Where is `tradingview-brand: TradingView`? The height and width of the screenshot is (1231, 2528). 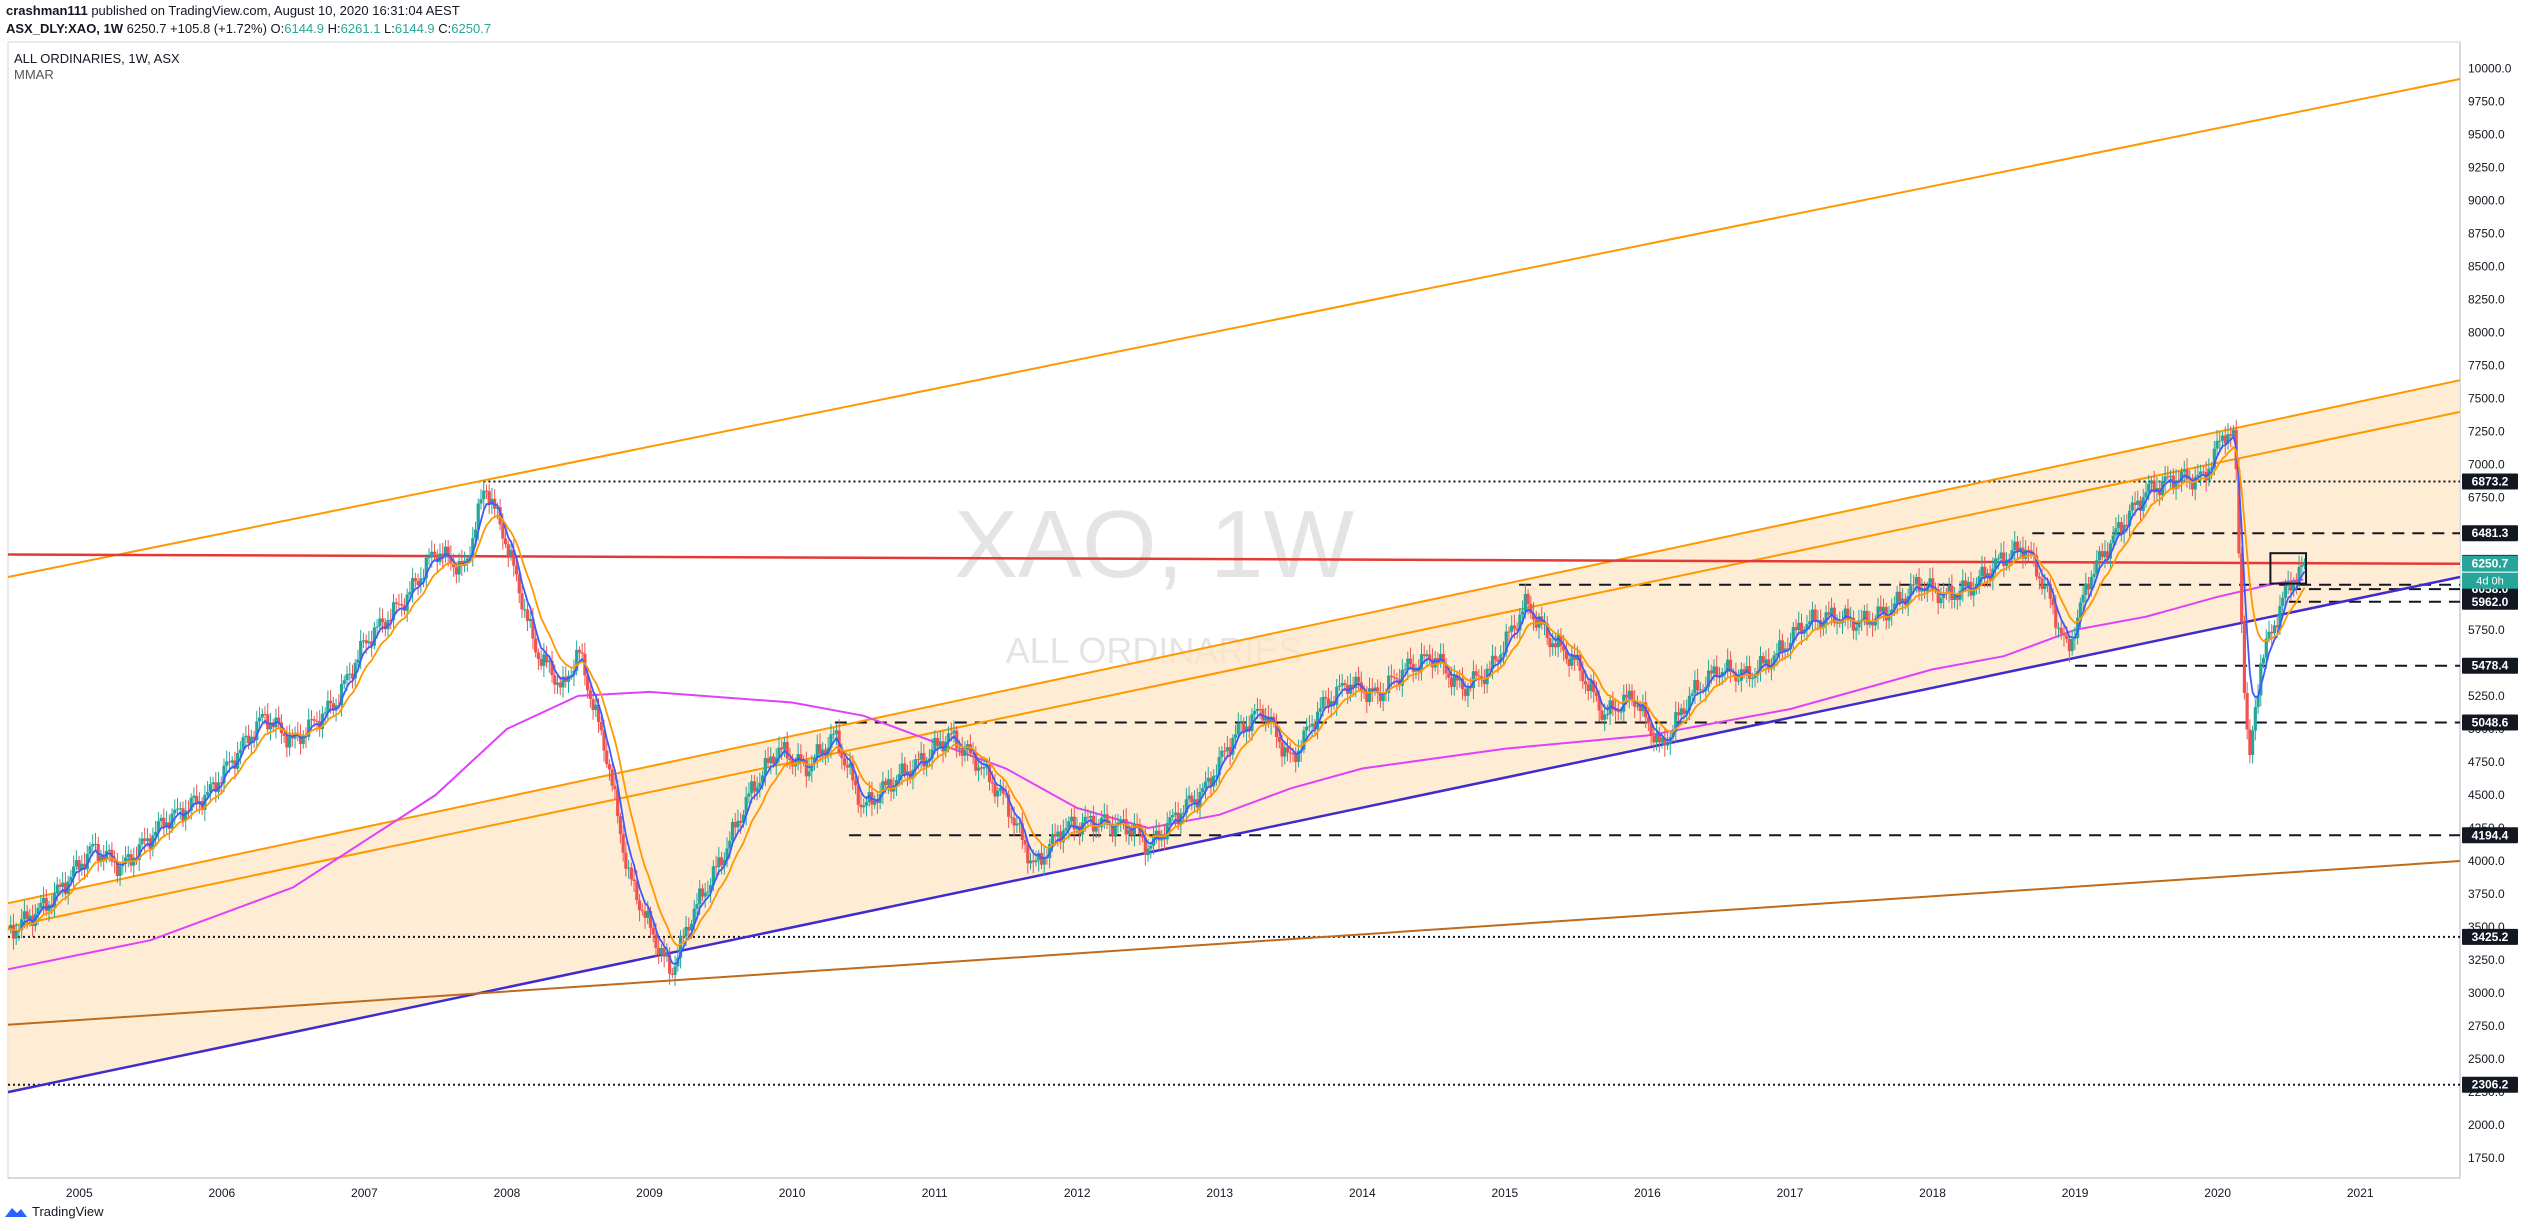 tradingview-brand: TradingView is located at coordinates (68, 1211).